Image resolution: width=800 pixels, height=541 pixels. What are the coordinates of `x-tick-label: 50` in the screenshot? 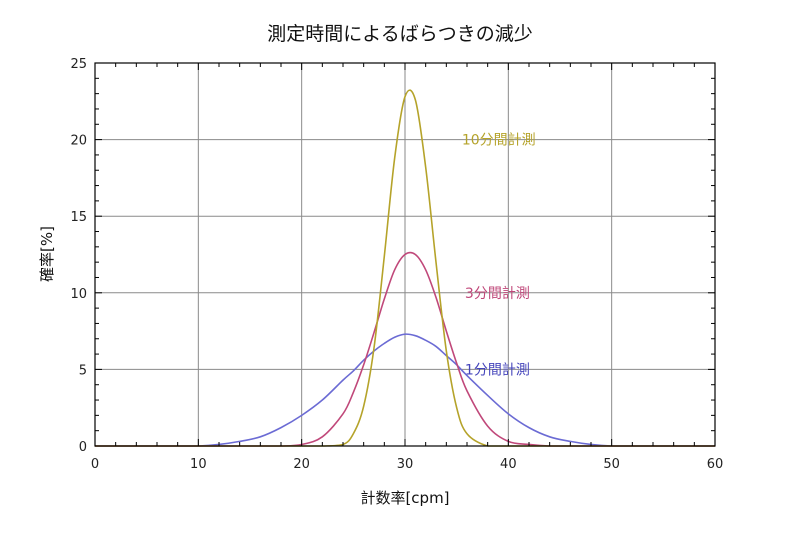 It's located at (611, 464).